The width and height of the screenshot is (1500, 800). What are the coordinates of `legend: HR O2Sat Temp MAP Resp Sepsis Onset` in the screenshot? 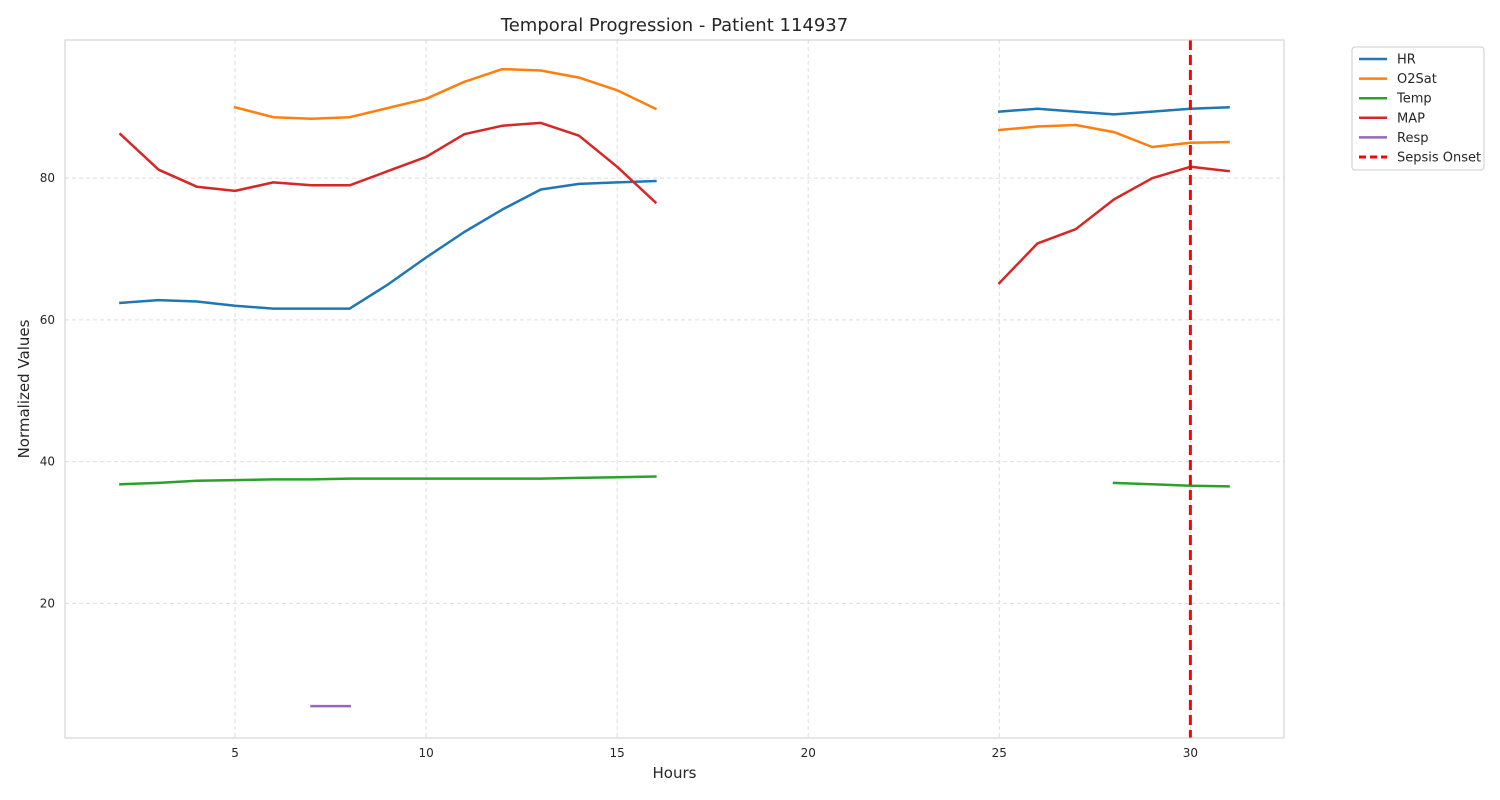 It's located at (1418, 108).